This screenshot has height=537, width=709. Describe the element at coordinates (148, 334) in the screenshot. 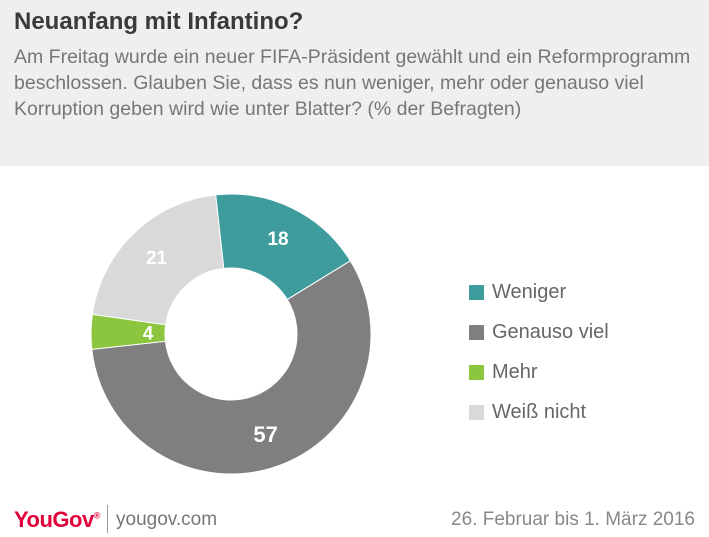

I see `data-label-mehr: 4` at that location.